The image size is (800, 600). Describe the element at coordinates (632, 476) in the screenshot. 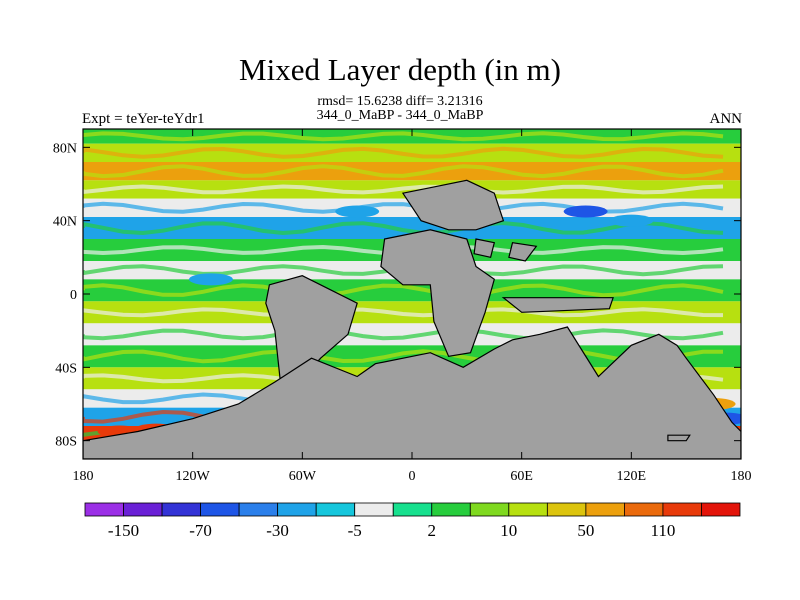

I see `x-tick-label-5: 120E` at that location.